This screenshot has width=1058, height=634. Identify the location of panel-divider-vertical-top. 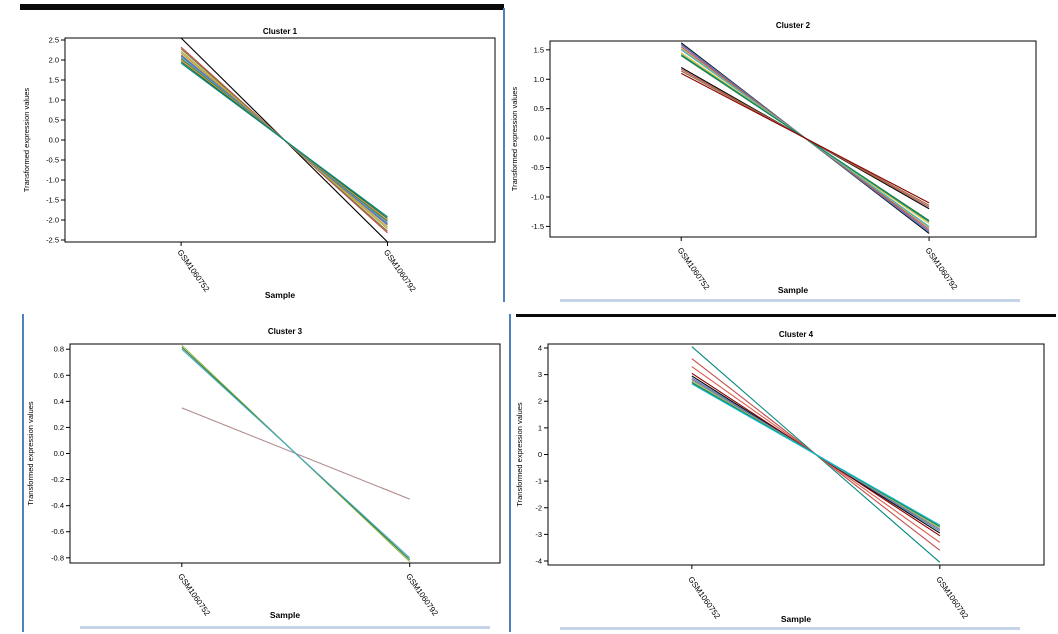
(504, 155).